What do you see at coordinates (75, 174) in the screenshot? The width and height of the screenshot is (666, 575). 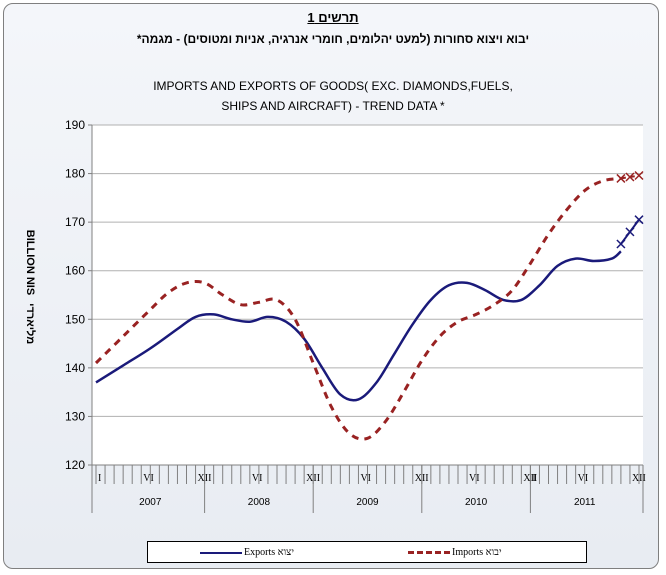 I see `y-tick-label-180: 180` at bounding box center [75, 174].